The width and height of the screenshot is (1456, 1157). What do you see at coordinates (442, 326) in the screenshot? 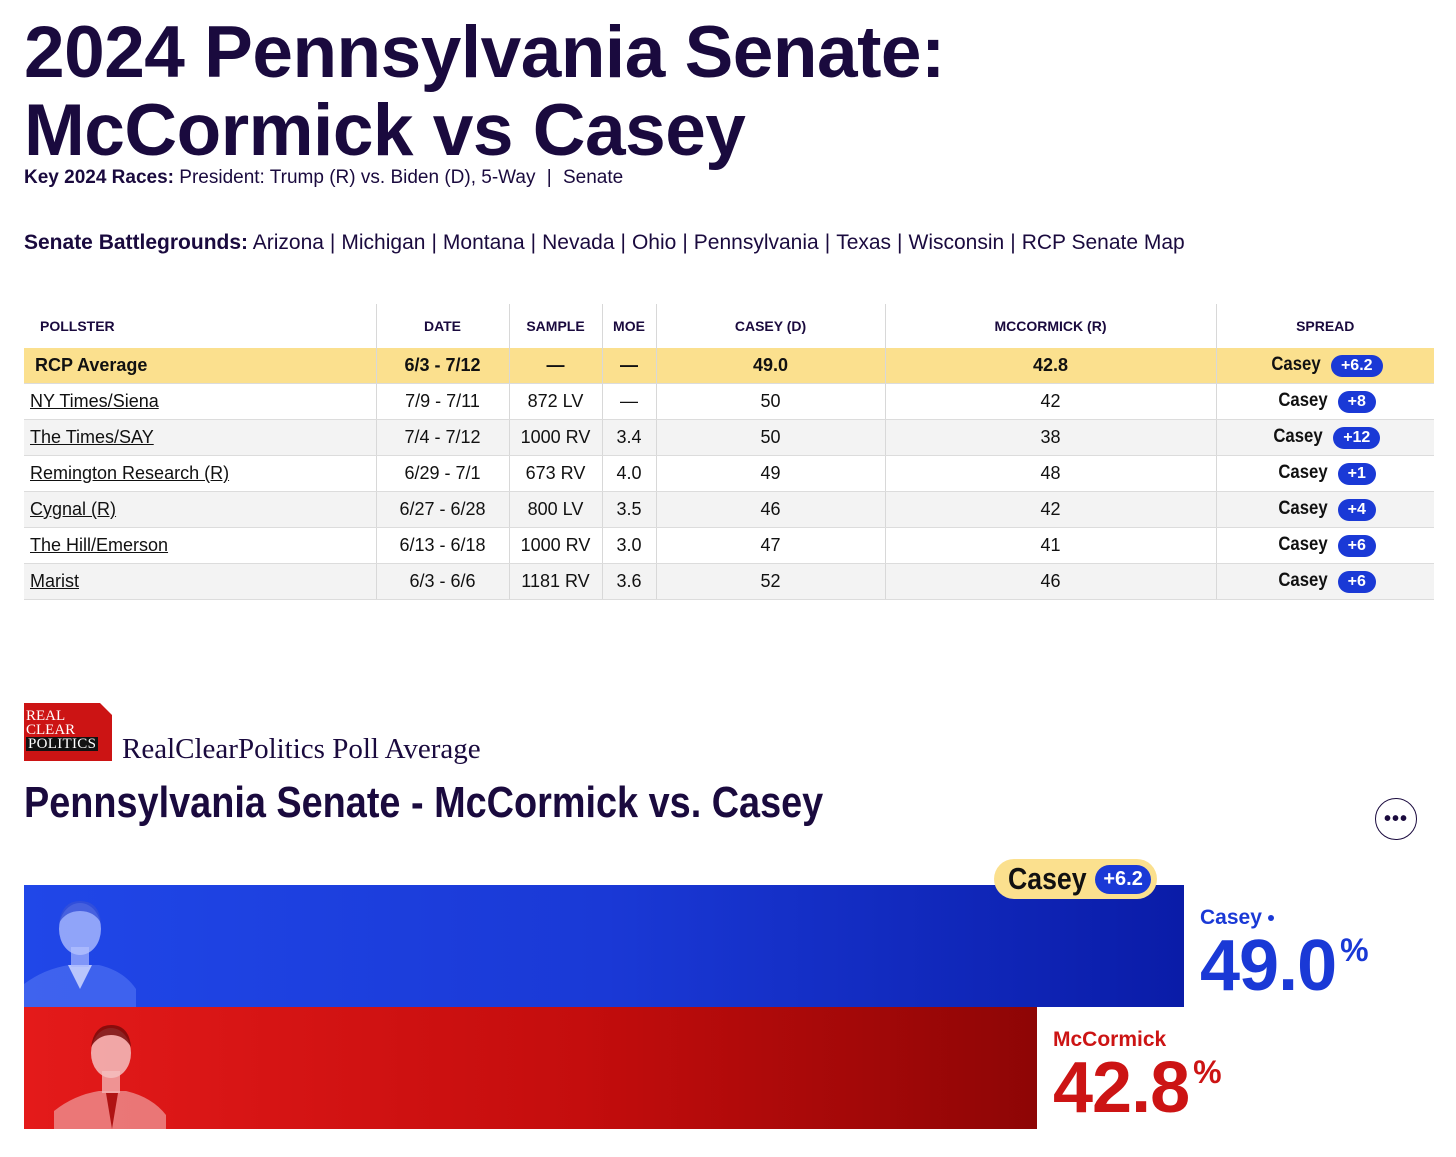
I see `column-header-date: DATE` at bounding box center [442, 326].